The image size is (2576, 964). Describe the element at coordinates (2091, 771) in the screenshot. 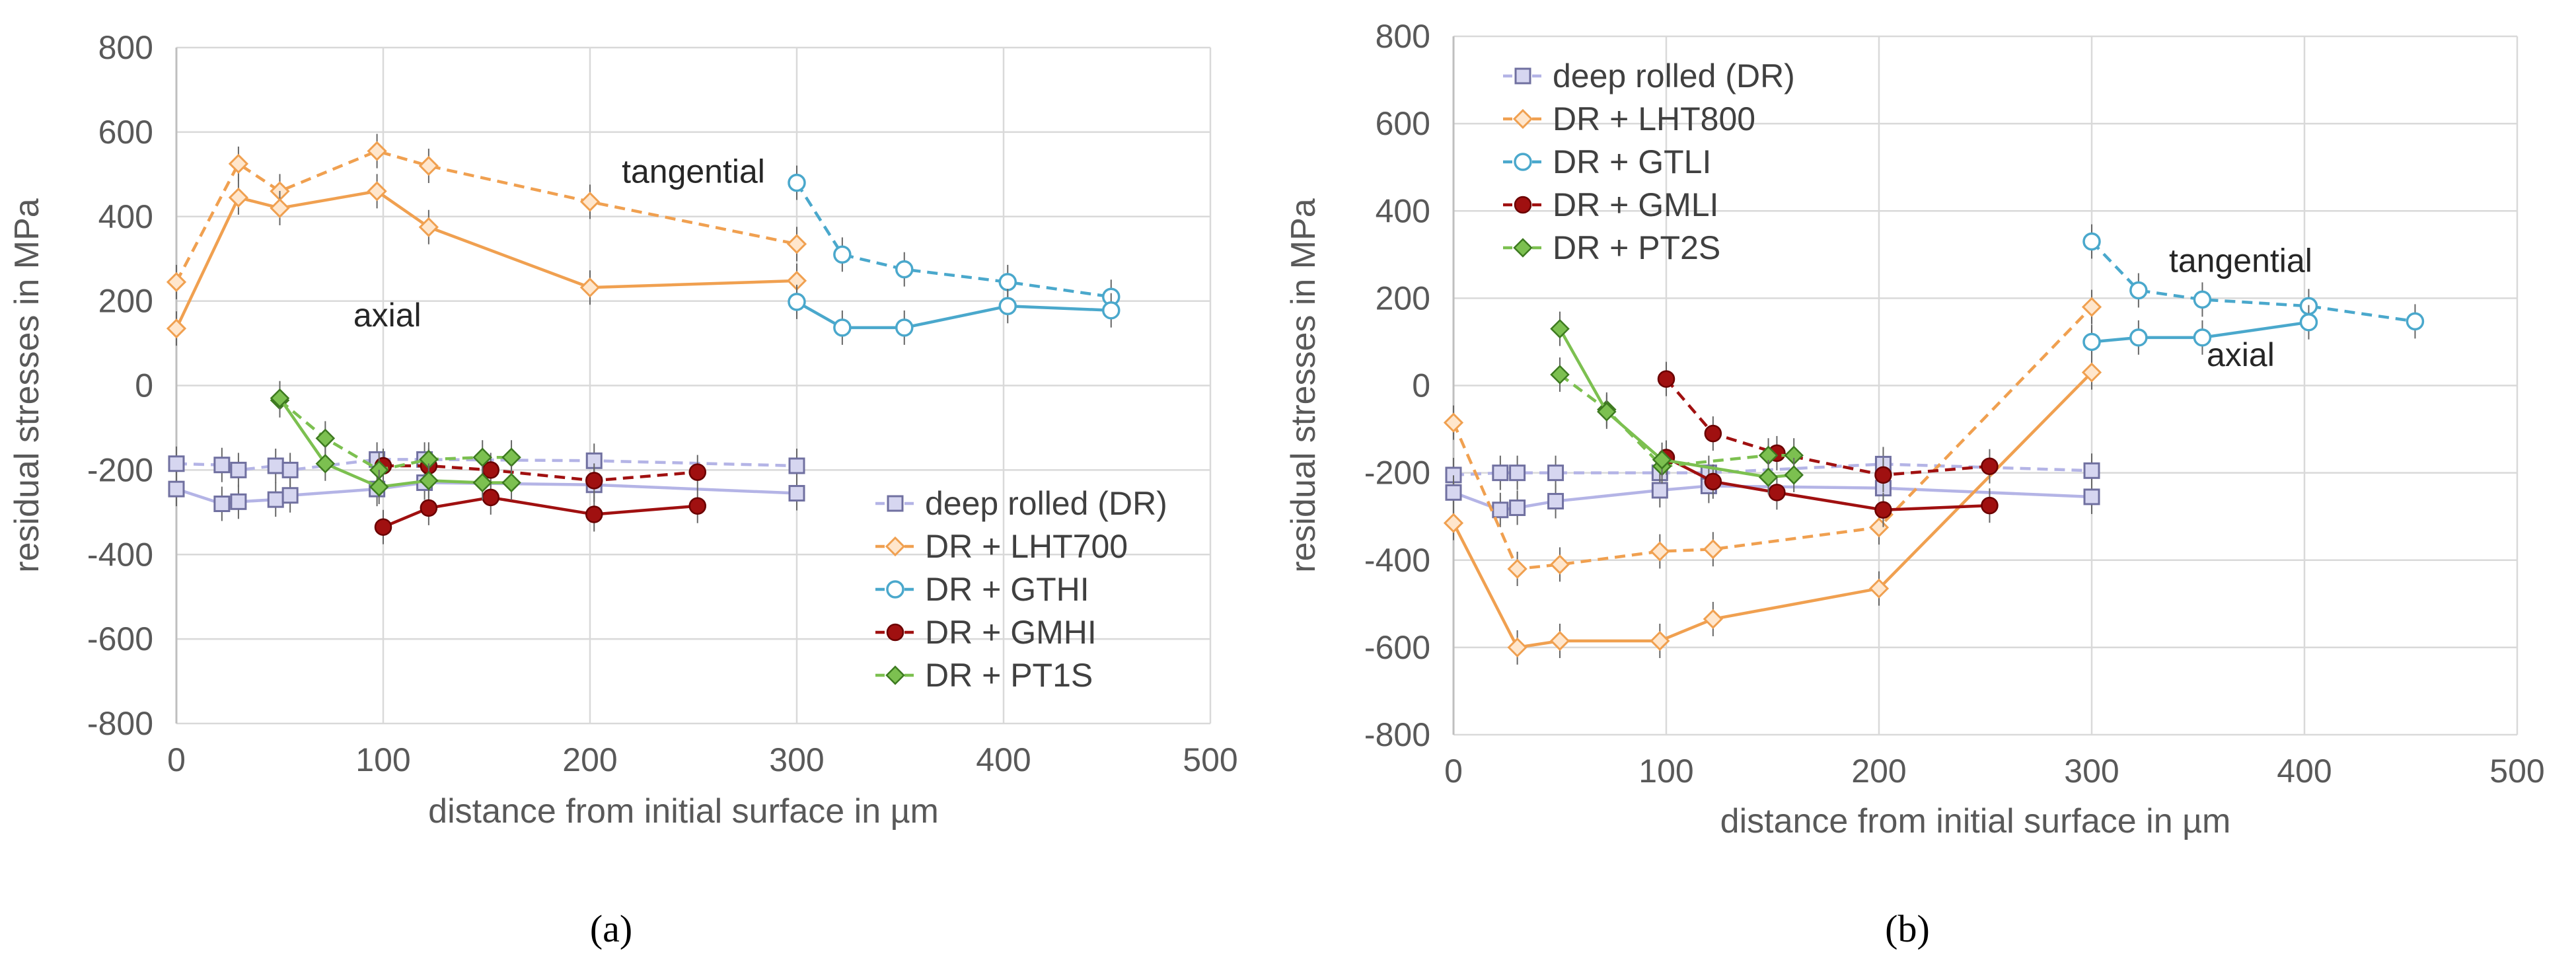

I see `x-tick-label: 300` at that location.